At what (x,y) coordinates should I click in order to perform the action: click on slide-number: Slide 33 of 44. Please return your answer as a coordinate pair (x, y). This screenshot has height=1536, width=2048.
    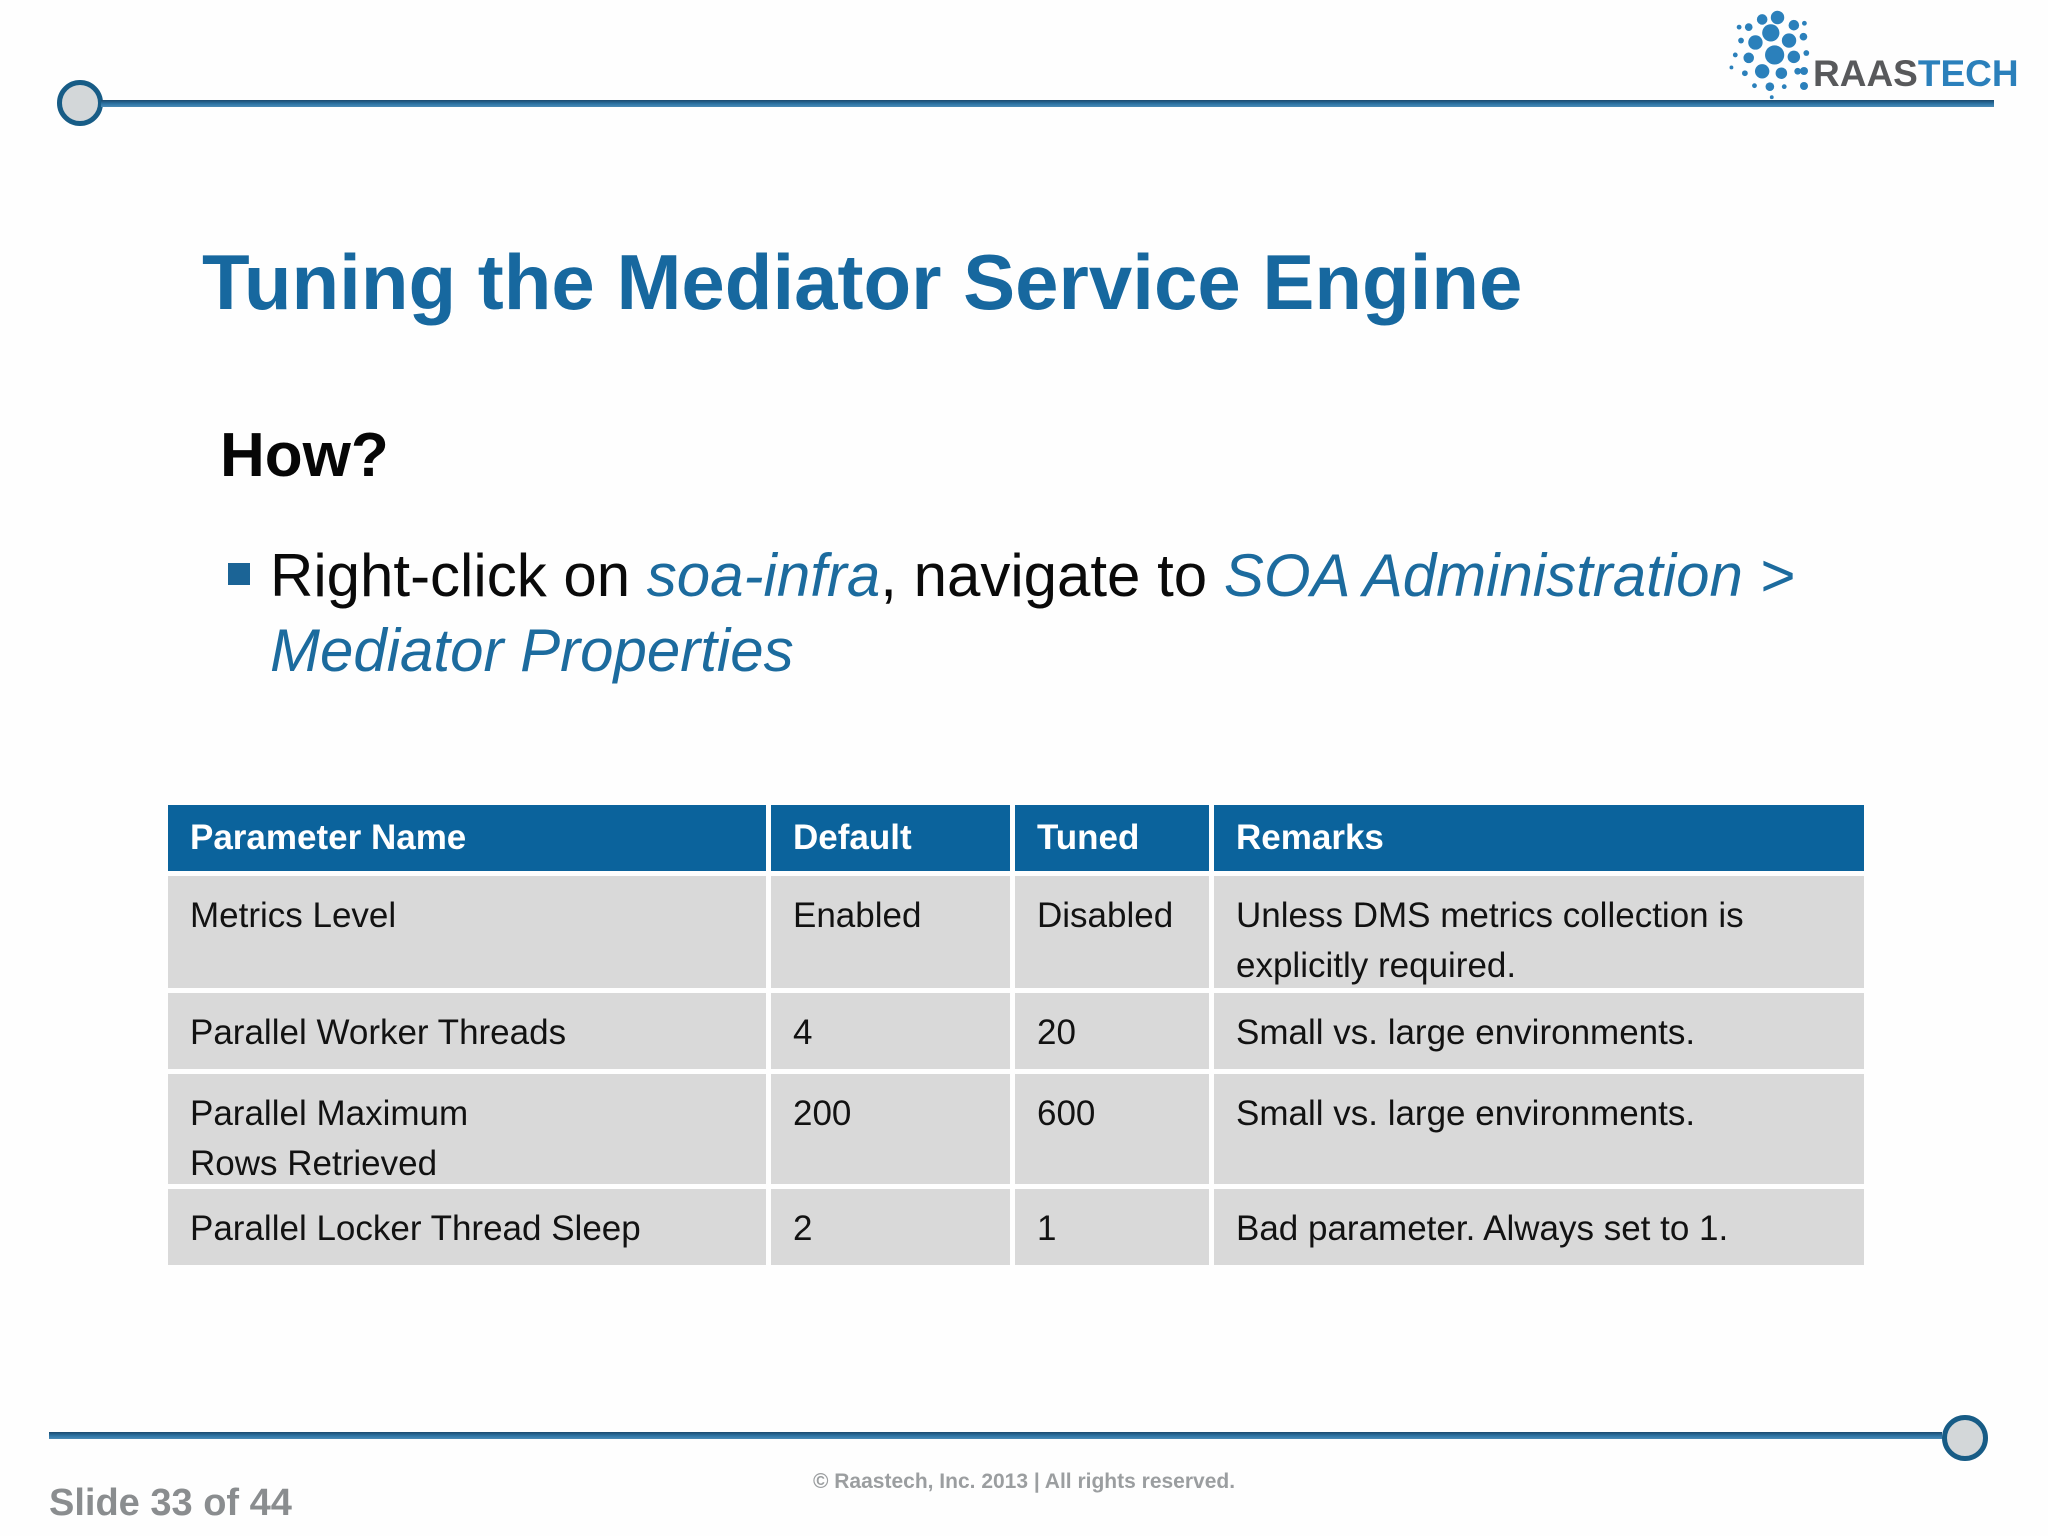
    Looking at the image, I should click on (170, 1503).